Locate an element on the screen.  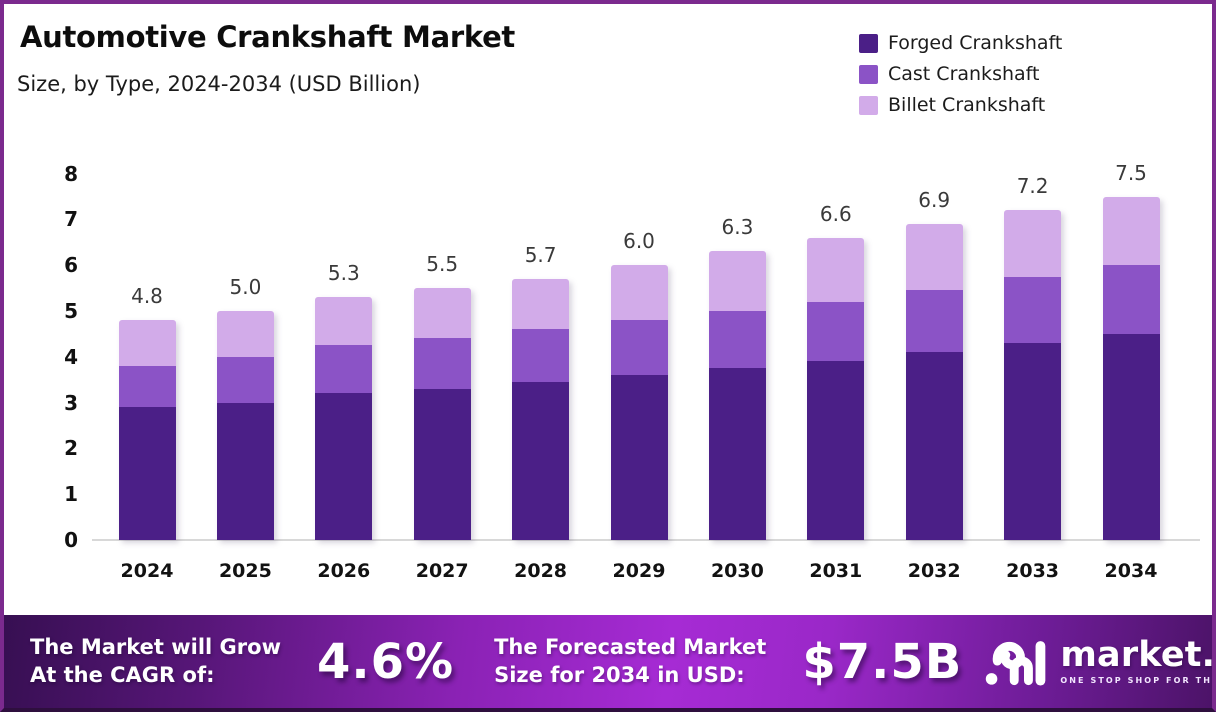
bar-2025-forged is located at coordinates (245, 471).